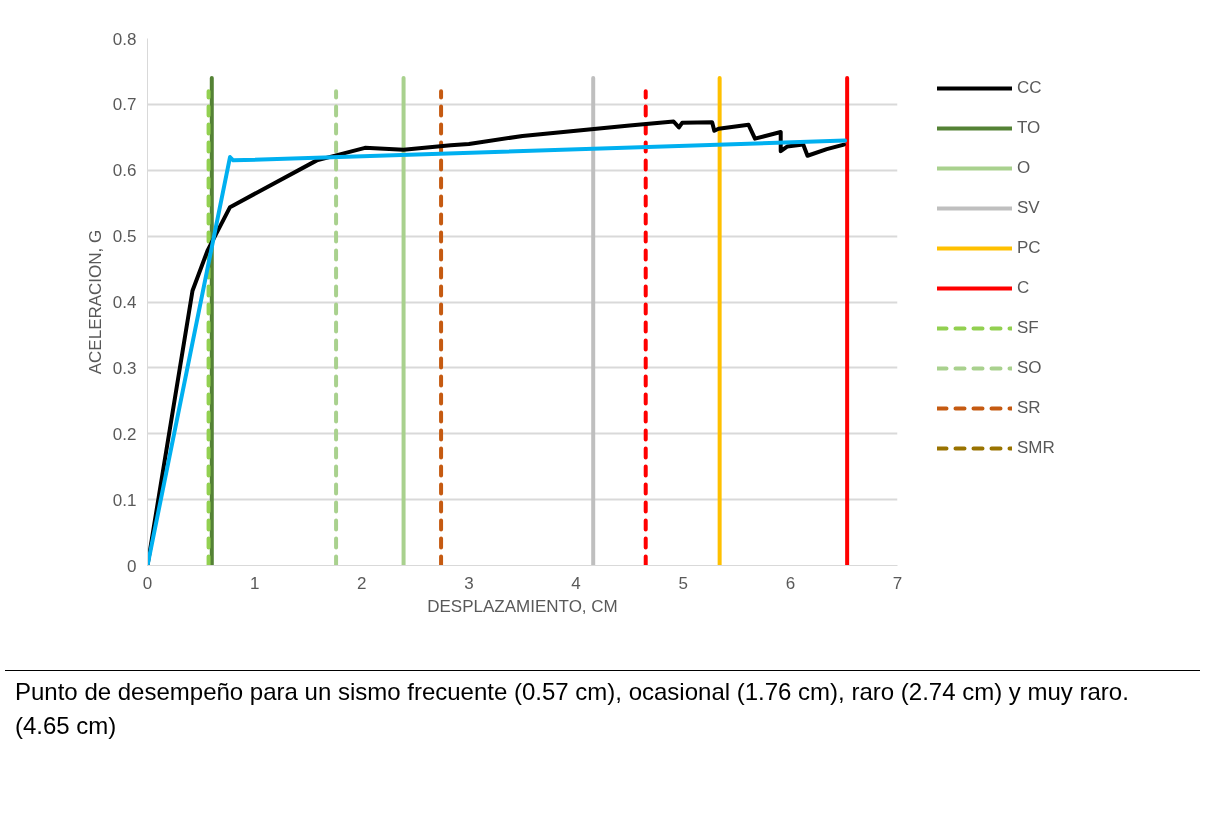  I want to click on x-tick-label: 7, so click(897, 583).